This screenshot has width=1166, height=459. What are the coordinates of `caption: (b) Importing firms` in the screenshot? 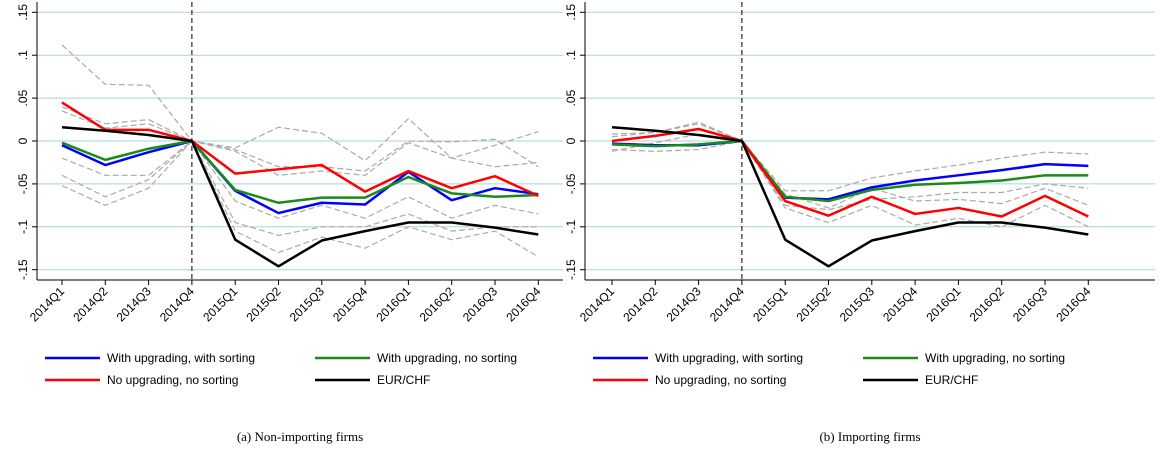 It's located at (869, 436).